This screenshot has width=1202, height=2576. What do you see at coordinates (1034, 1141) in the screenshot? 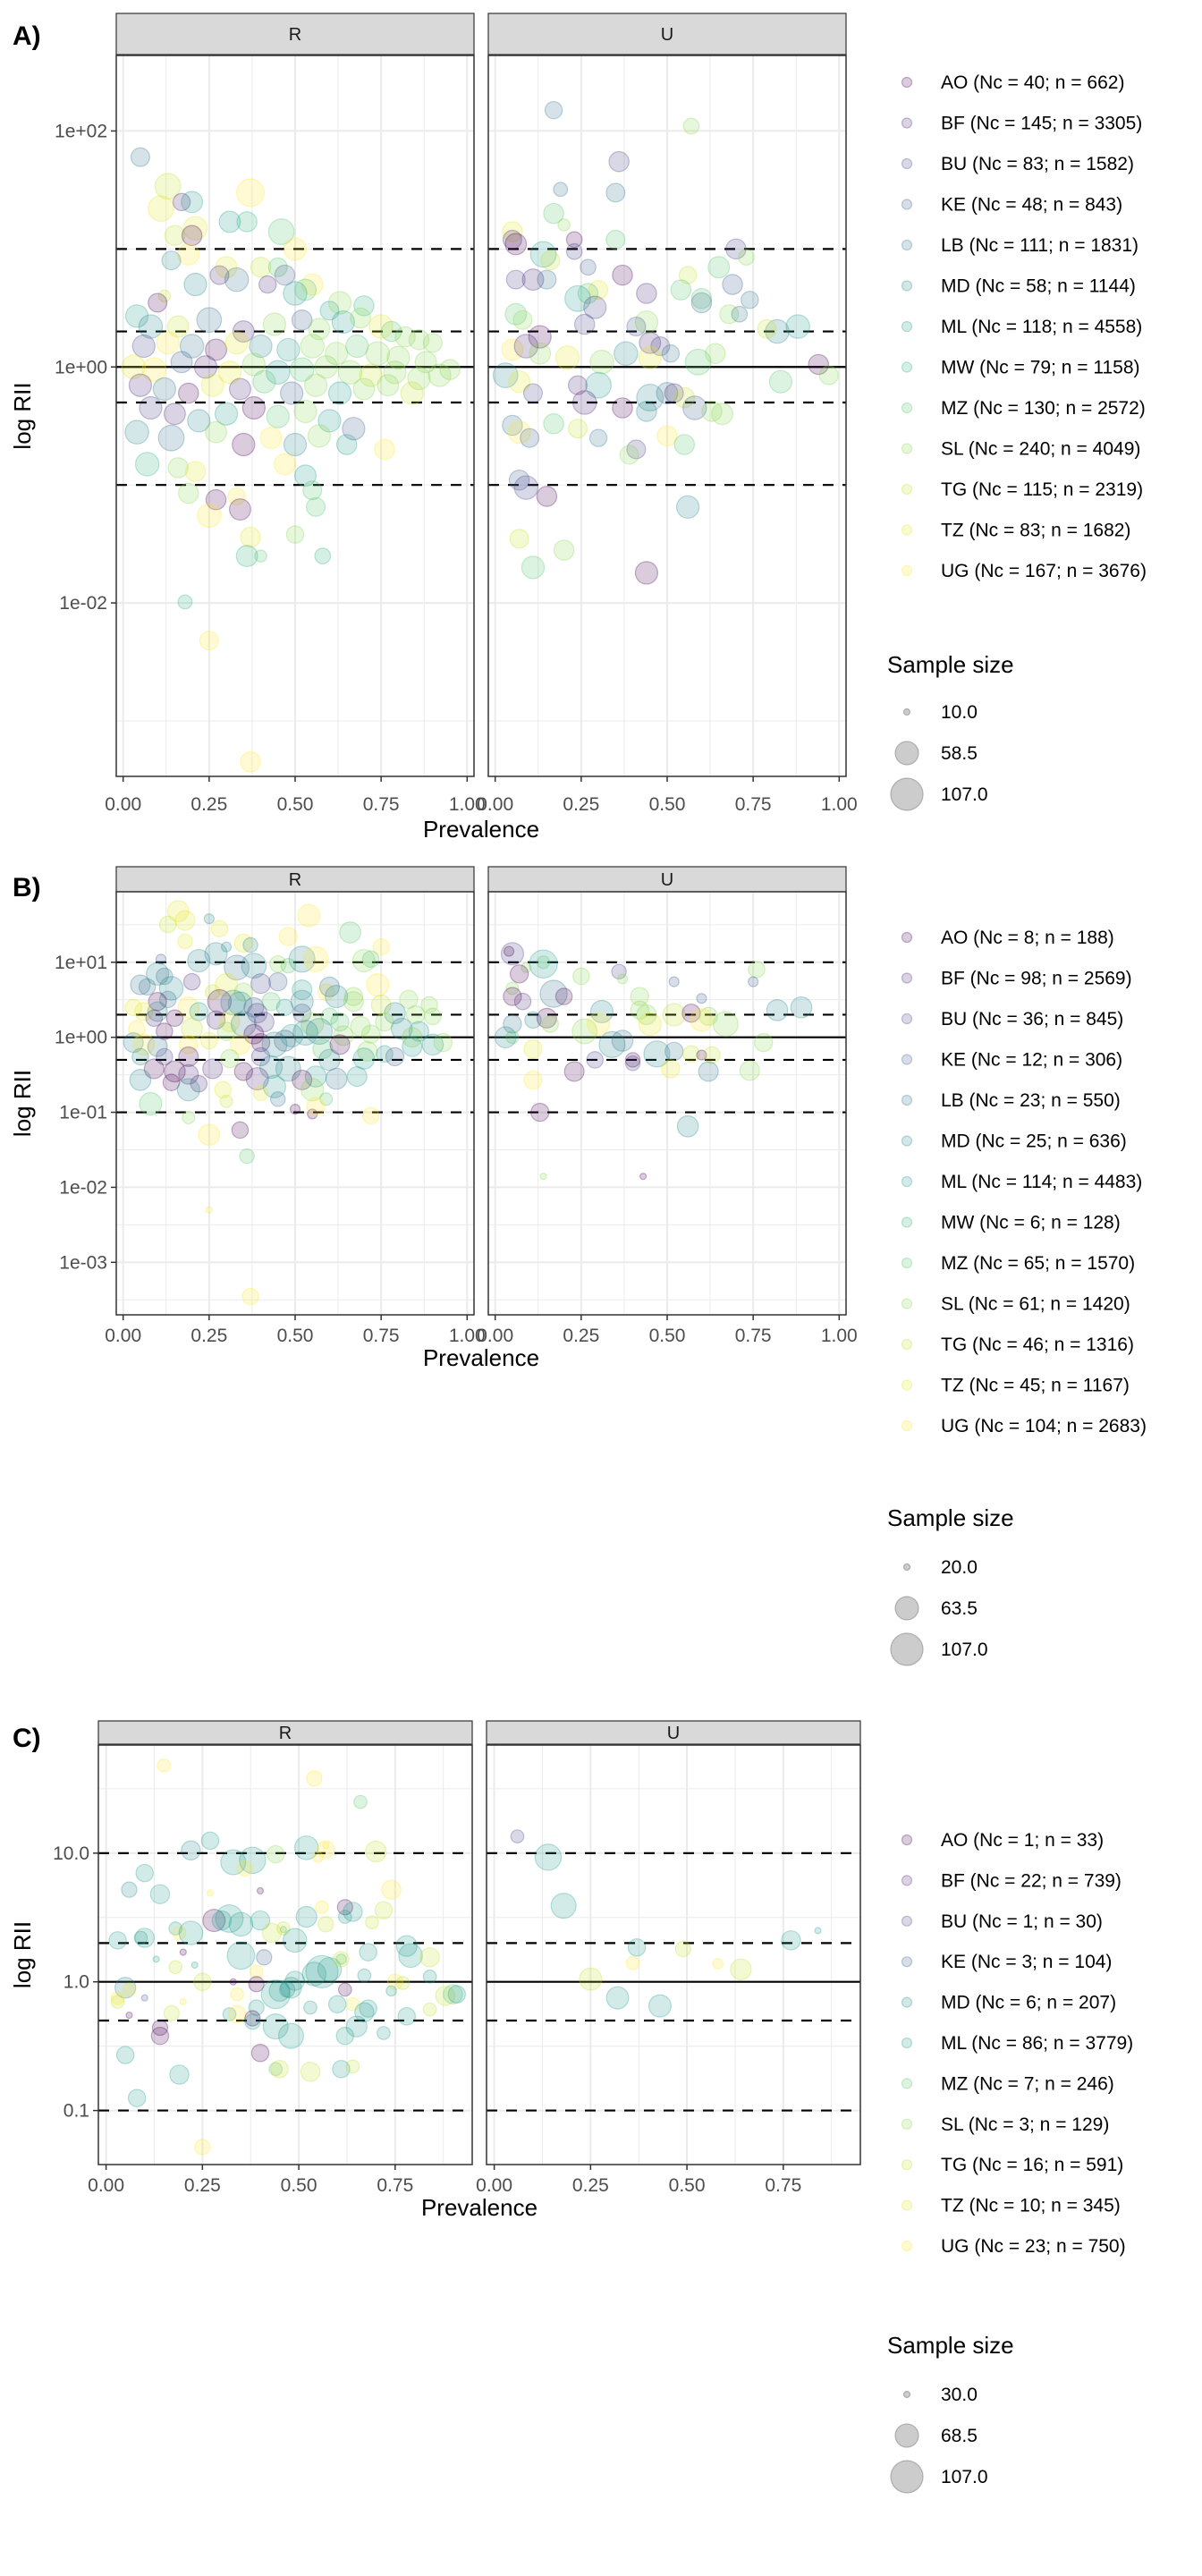
I see `legend-label: MD (Nc = 25; n = 636)` at bounding box center [1034, 1141].